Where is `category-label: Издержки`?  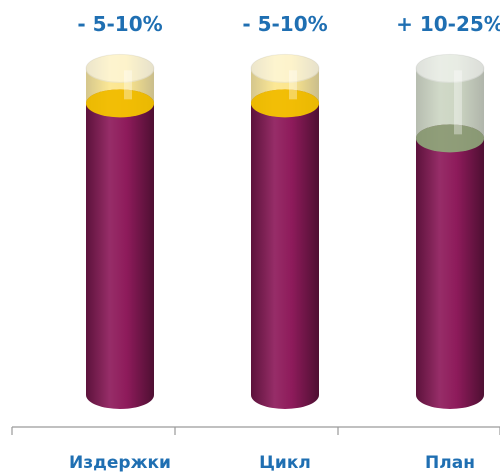 category-label: Издержки is located at coordinates (120, 462).